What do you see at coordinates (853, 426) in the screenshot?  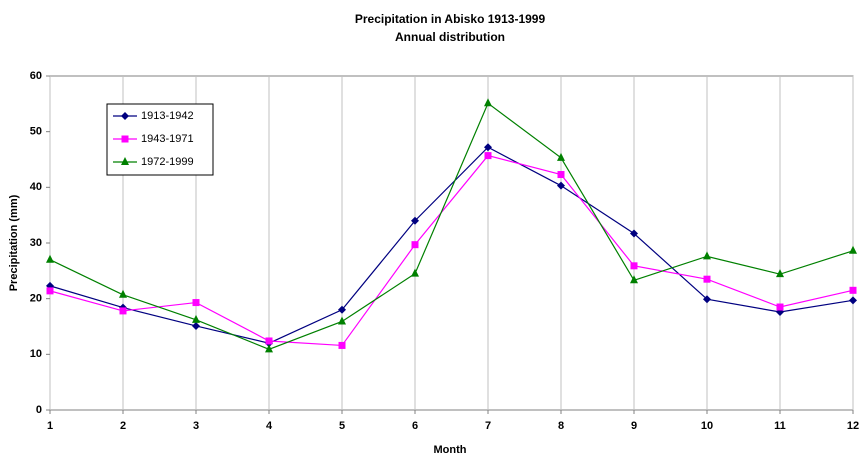 I see `x-tick-label: 12` at bounding box center [853, 426].